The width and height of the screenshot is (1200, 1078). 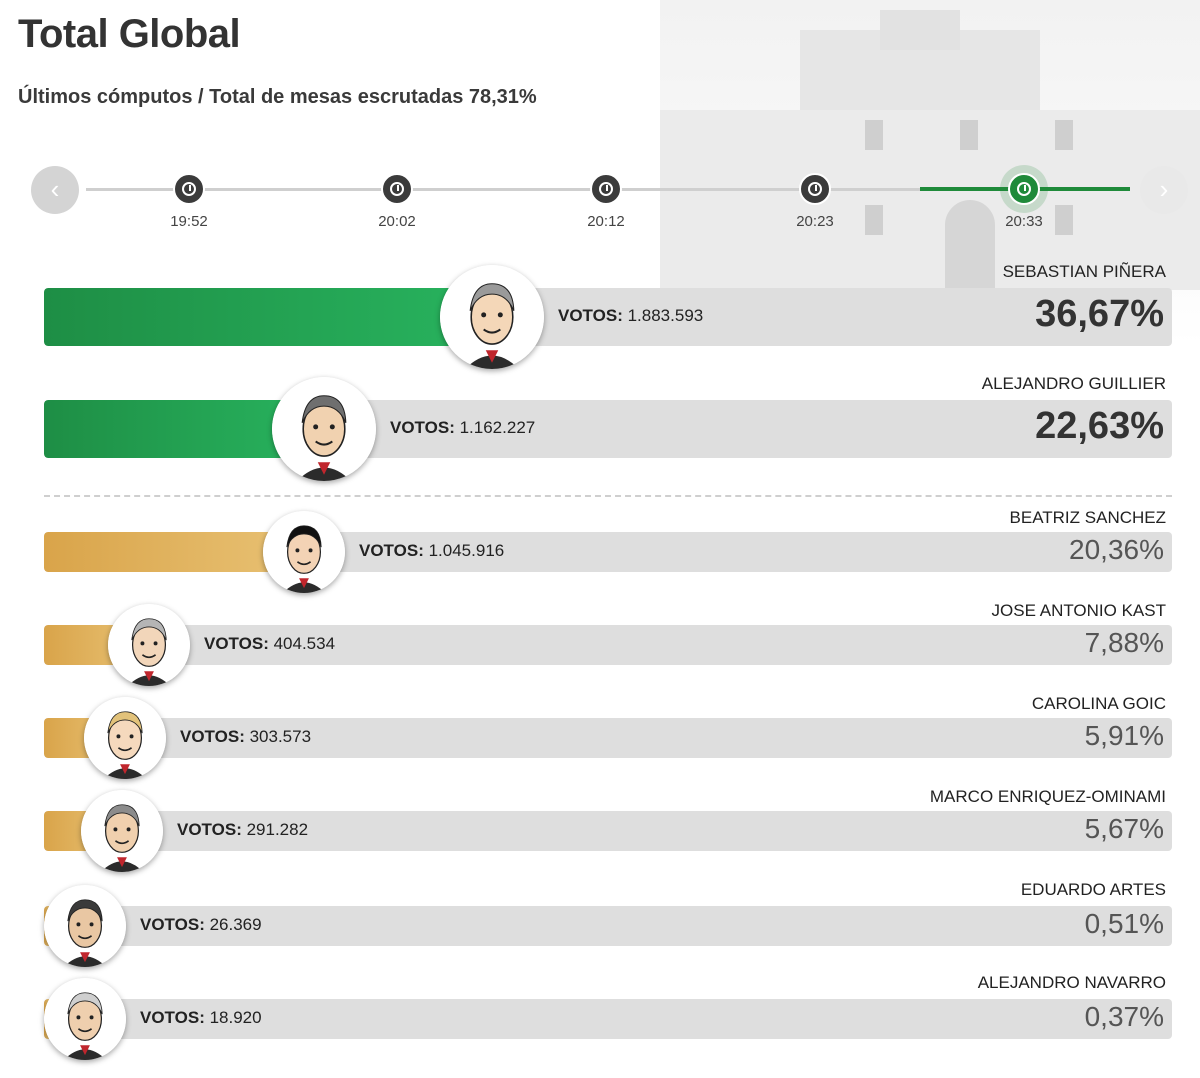 I want to click on candidate-name: BEATRIZ SANCHEZ, so click(x=1087, y=517).